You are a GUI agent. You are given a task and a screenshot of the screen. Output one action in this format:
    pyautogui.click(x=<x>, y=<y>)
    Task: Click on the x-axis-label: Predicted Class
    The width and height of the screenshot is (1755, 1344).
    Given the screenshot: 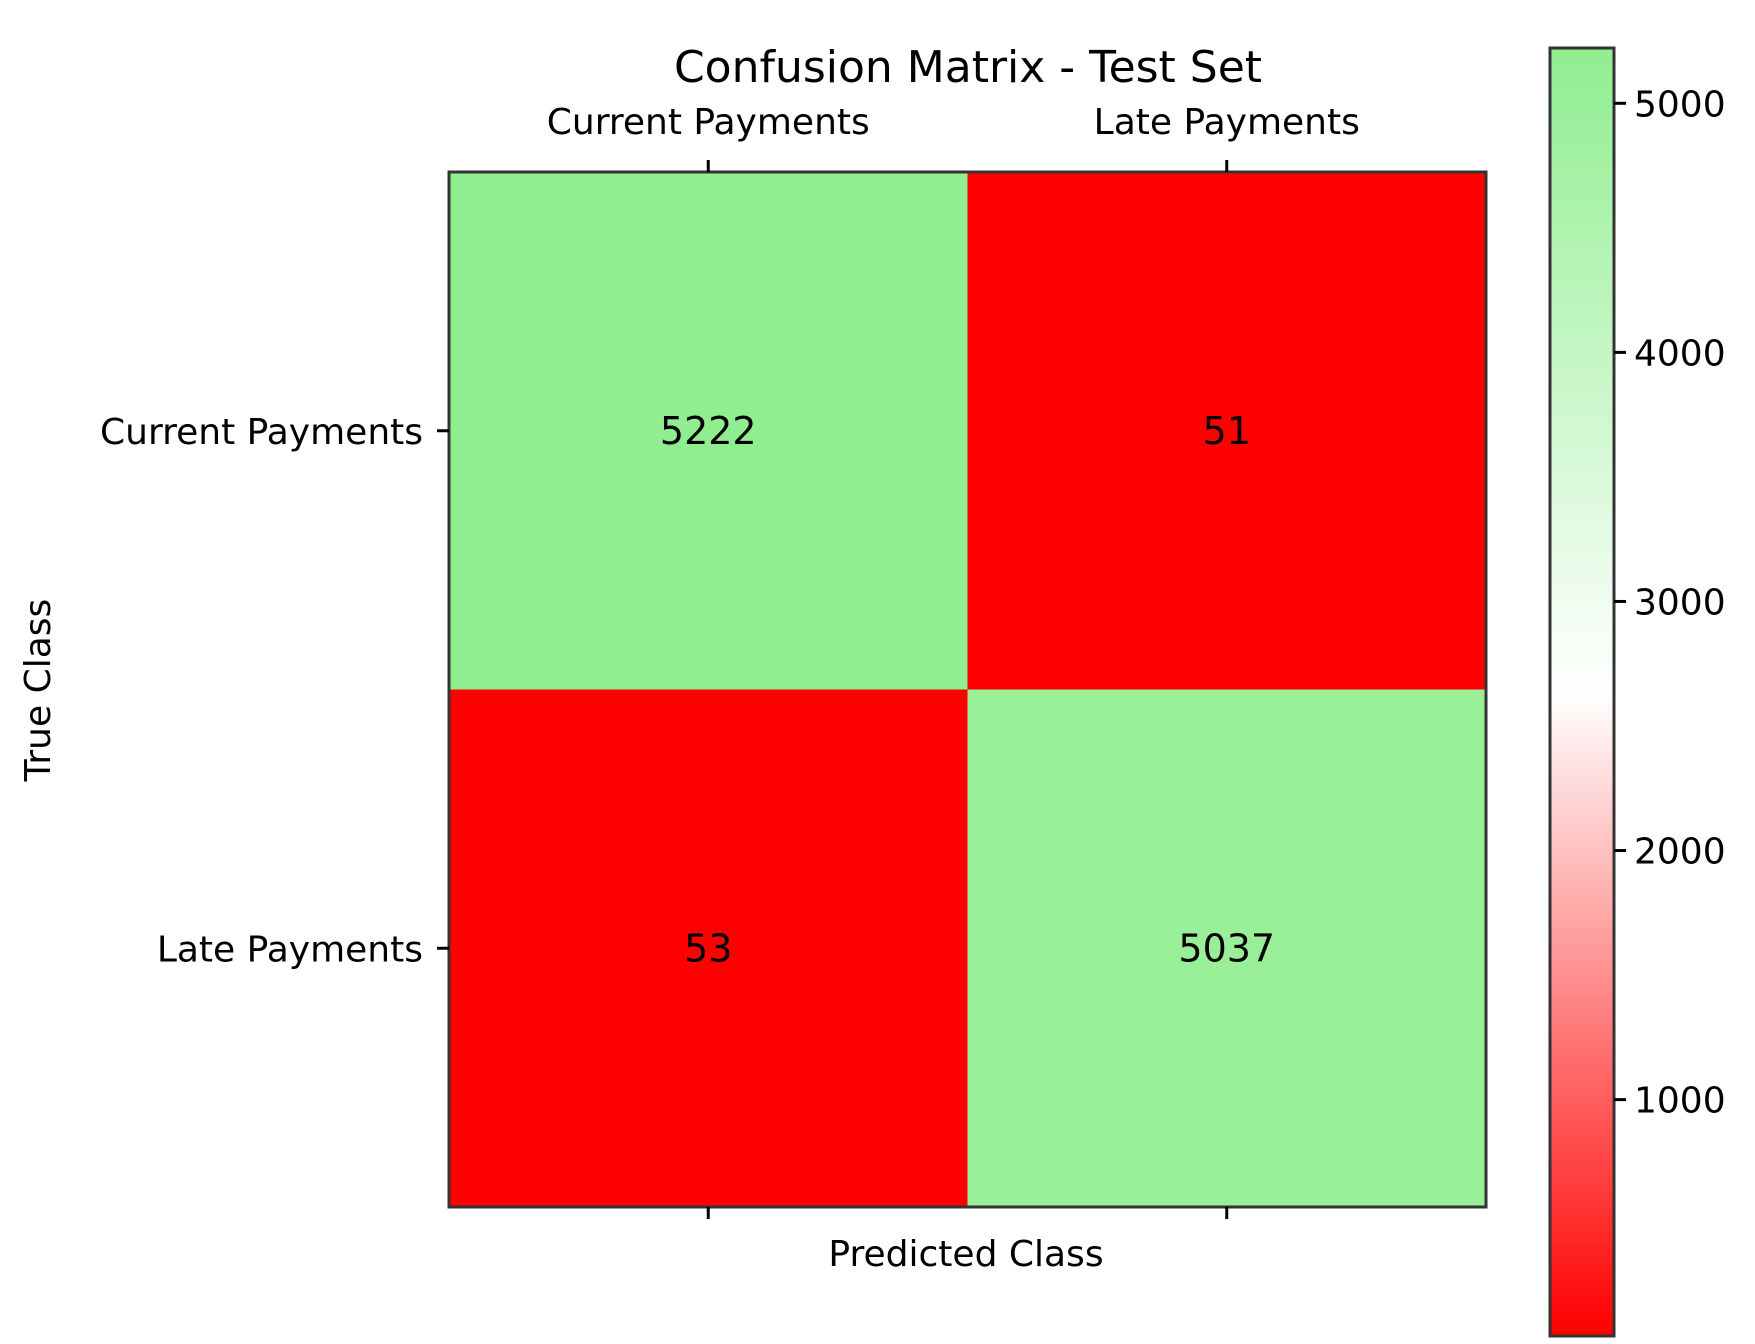 What is the action you would take?
    pyautogui.click(x=965, y=1254)
    